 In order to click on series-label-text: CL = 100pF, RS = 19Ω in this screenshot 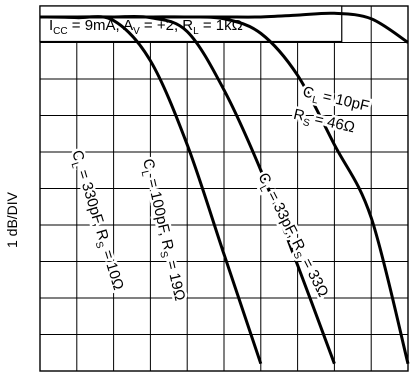, I will do `click(162, 230)`.